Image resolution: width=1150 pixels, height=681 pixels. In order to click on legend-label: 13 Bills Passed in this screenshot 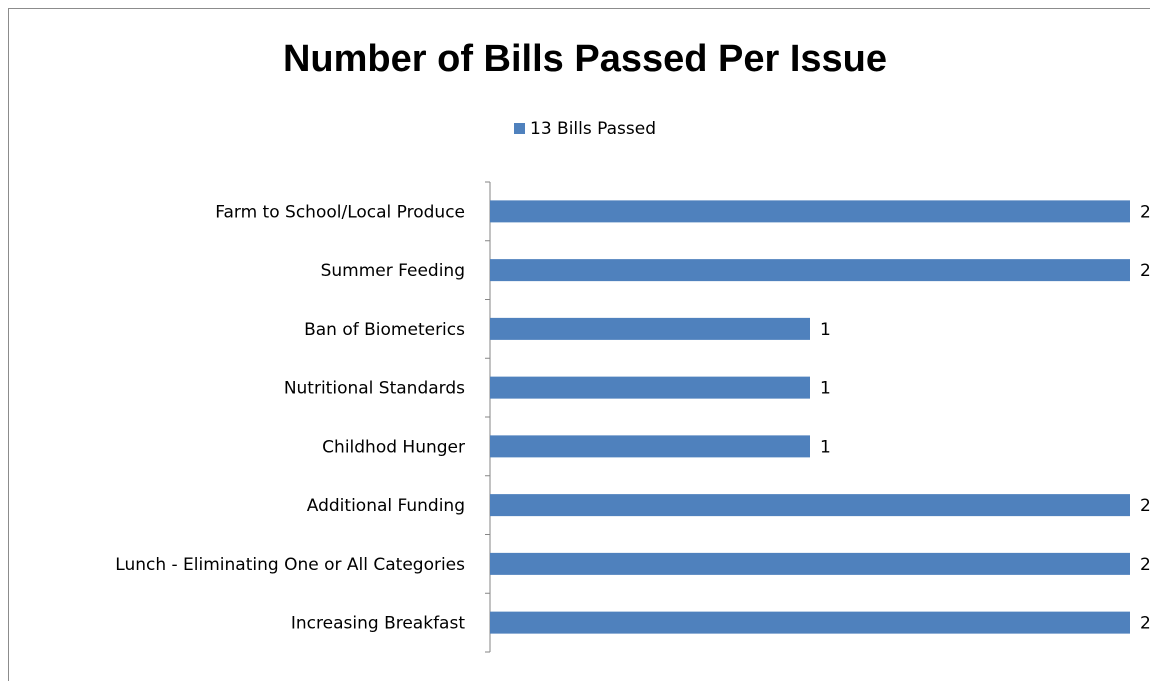, I will do `click(593, 129)`.